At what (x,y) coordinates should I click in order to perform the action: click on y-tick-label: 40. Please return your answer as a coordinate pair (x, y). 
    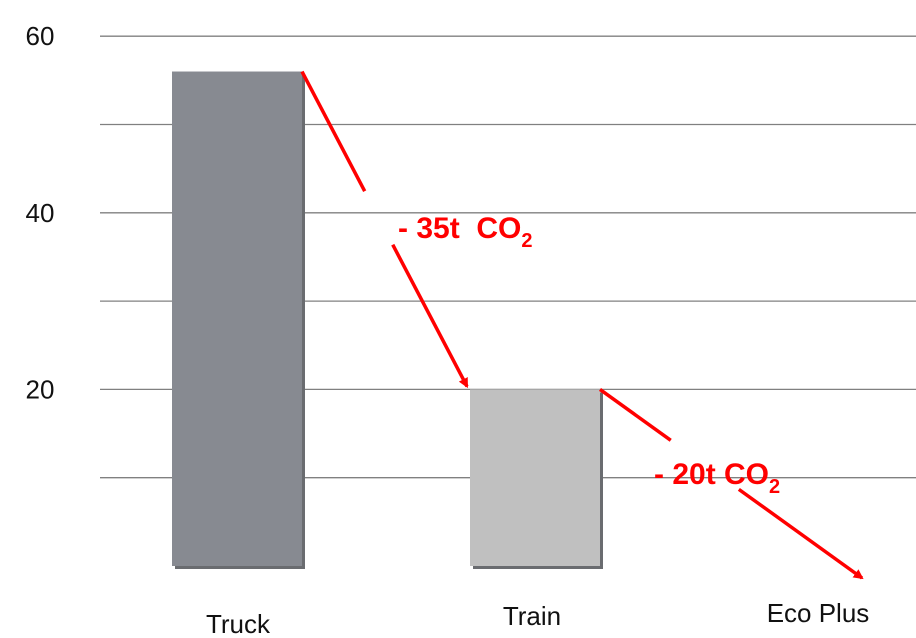
    Looking at the image, I should click on (40, 213).